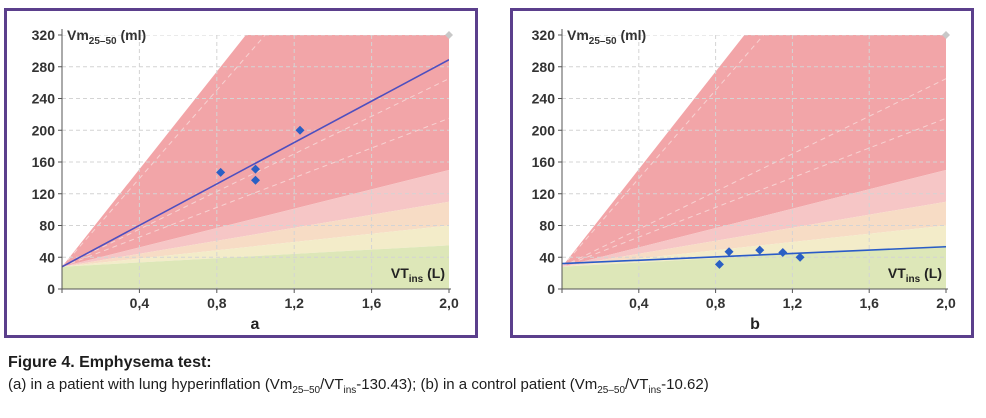 This screenshot has height=418, width=986. I want to click on regression-line, so click(754, 255).